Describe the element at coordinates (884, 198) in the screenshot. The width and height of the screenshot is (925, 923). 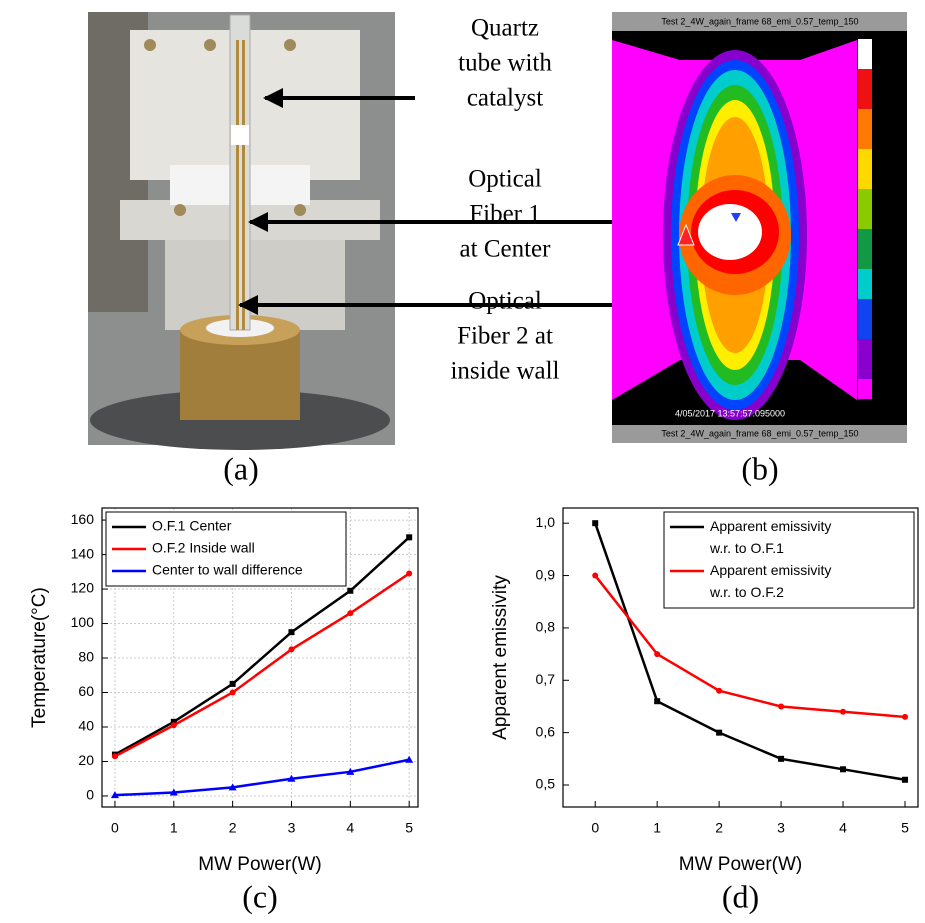
I see `scale-label: 84.7` at that location.